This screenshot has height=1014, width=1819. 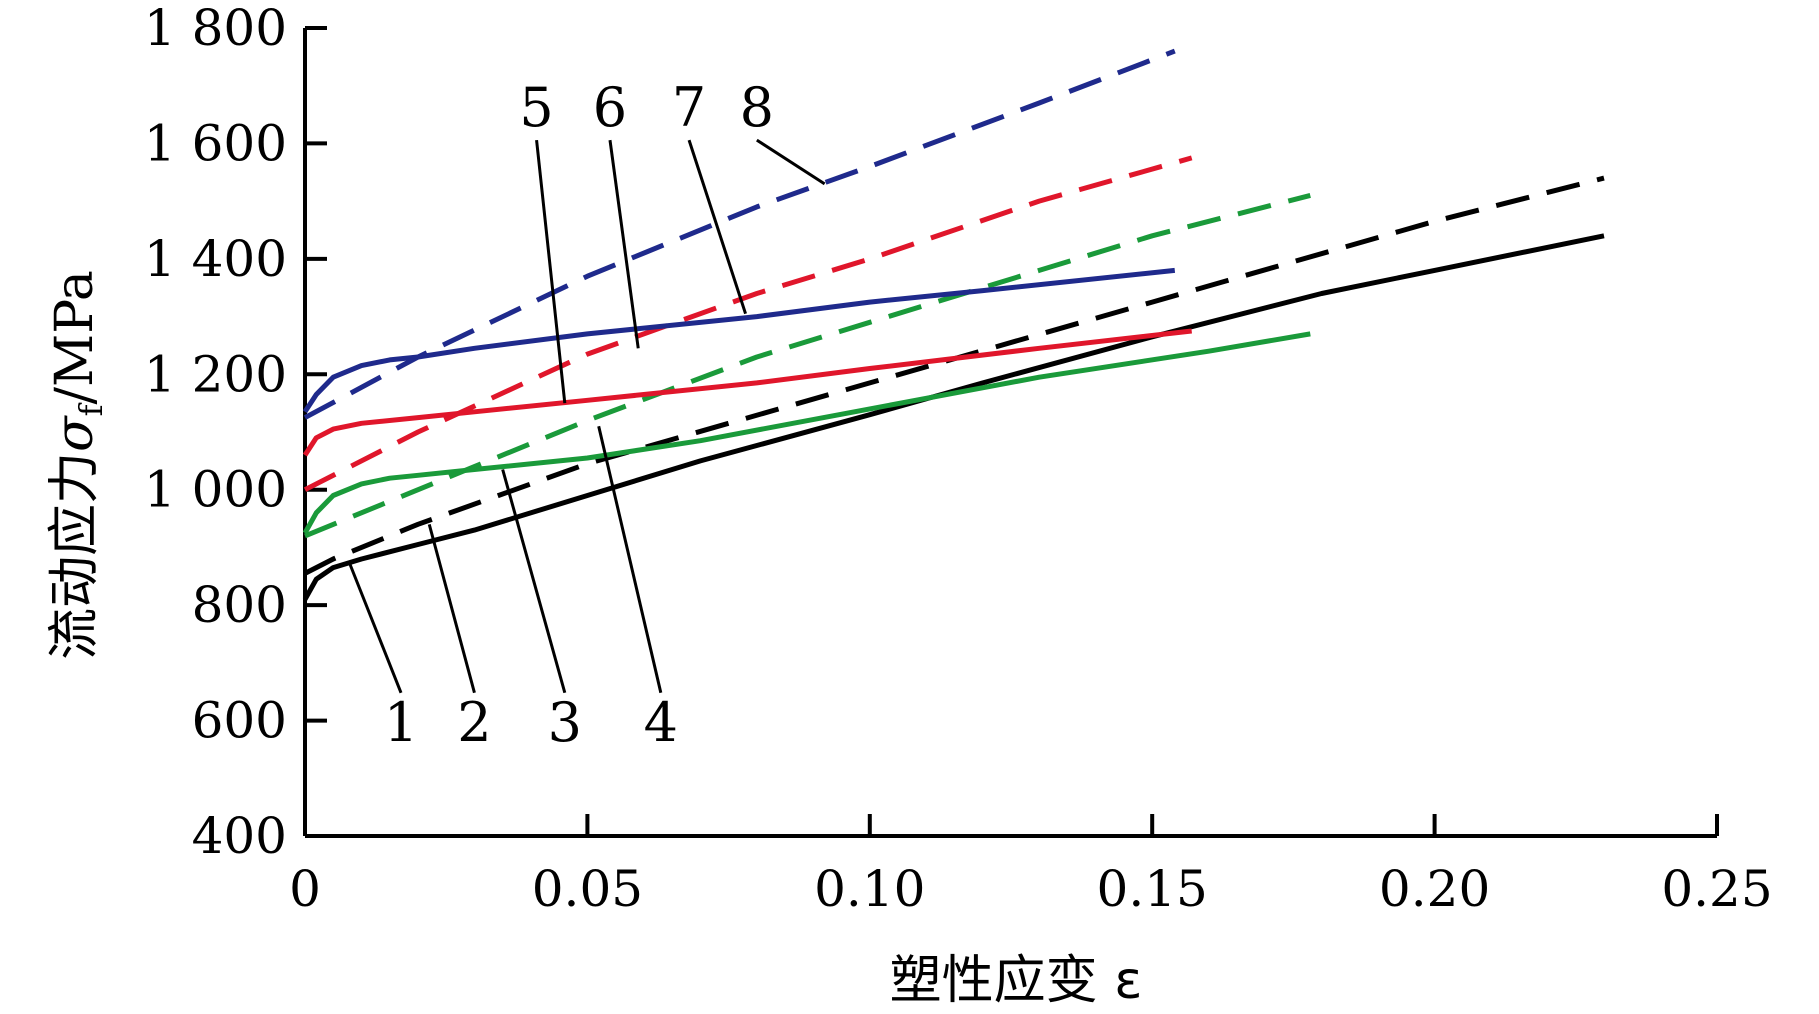 What do you see at coordinates (1716, 889) in the screenshot?
I see `x-tick-label: 0.25` at bounding box center [1716, 889].